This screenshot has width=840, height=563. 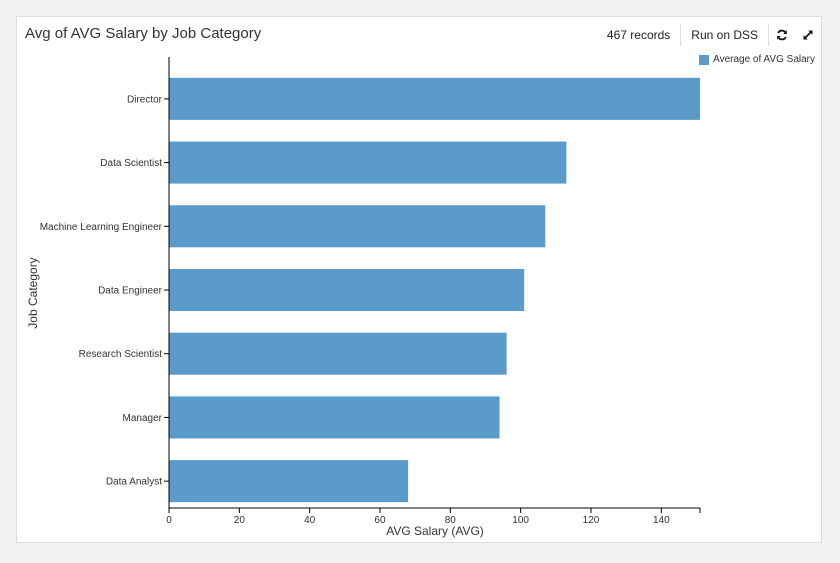 I want to click on y-tick-label: Machine Learning Engineer, so click(x=101, y=227).